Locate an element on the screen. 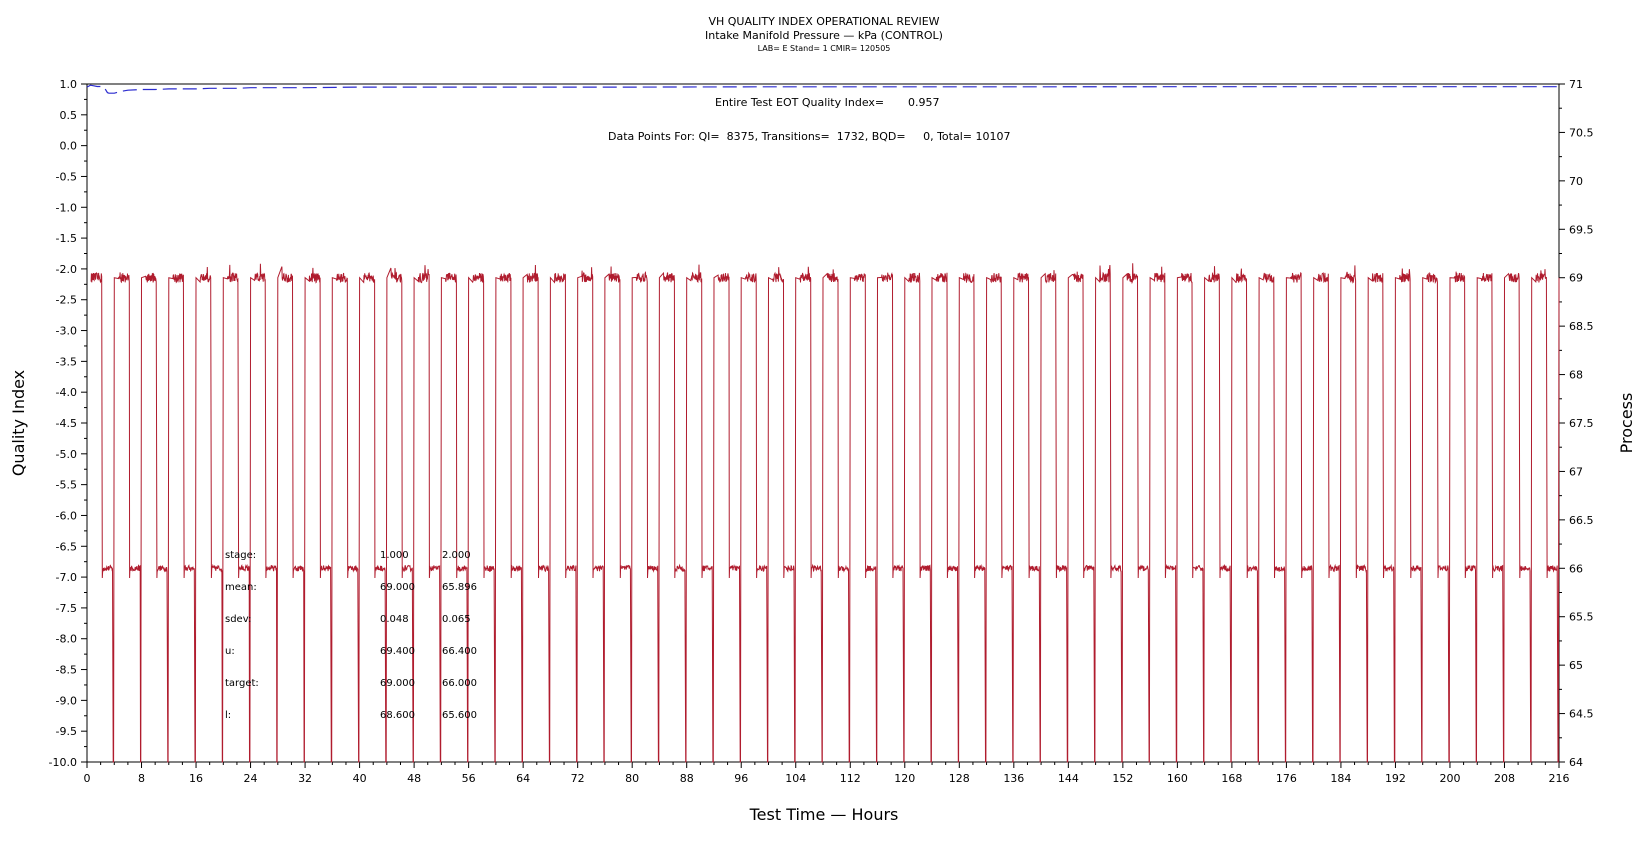  stats-label: sdev: is located at coordinates (238, 619).